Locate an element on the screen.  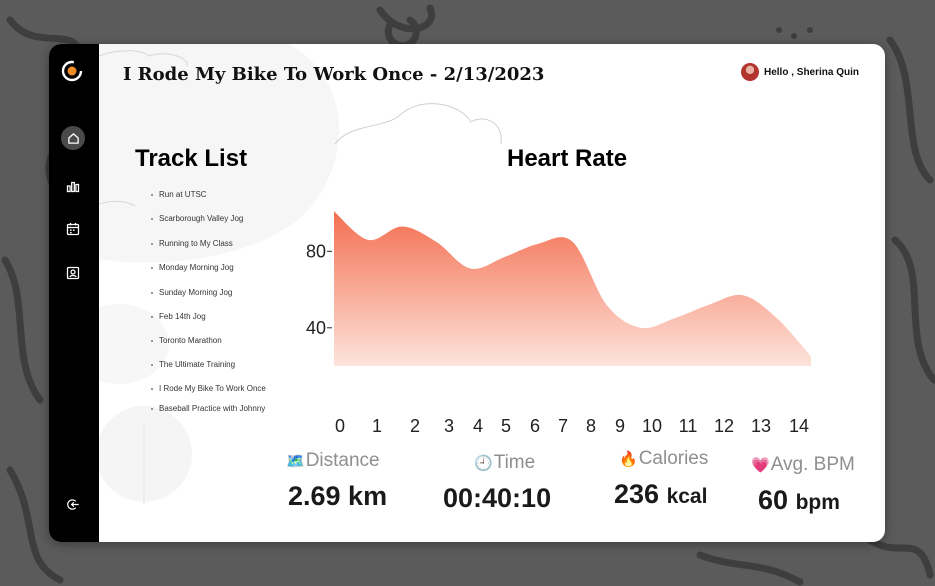
x-tick-label: 4 is located at coordinates (478, 426).